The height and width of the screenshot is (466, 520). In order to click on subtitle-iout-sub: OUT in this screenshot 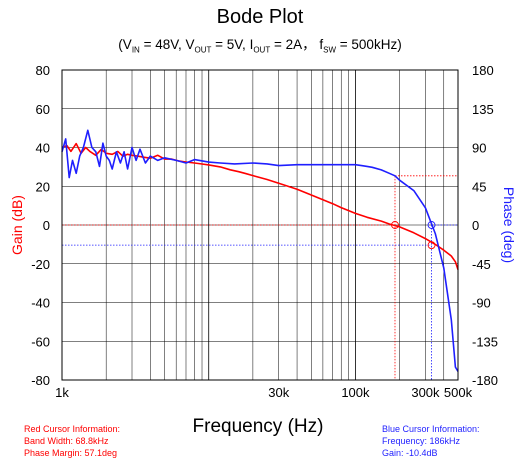, I will do `click(262, 50)`.